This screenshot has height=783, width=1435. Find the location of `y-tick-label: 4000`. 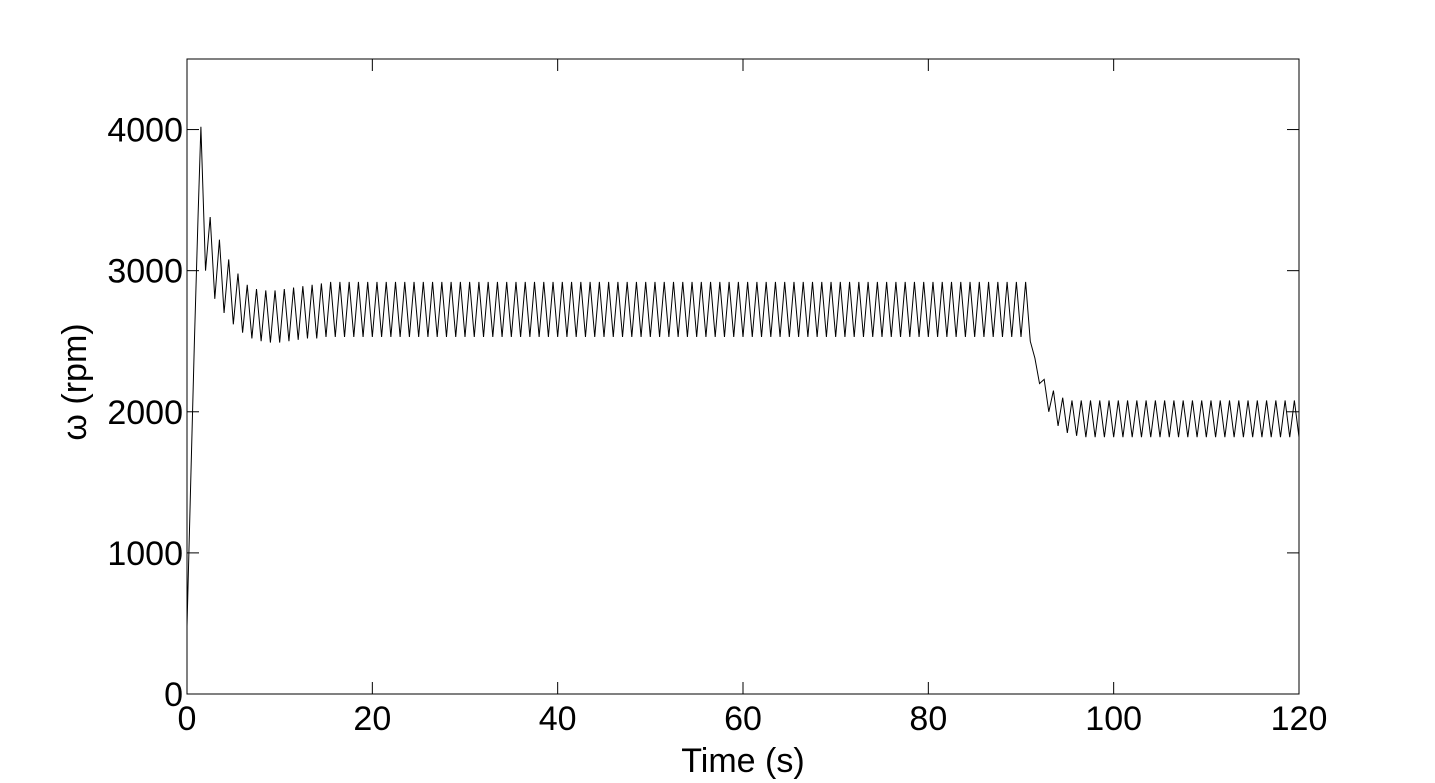

y-tick-label: 4000 is located at coordinates (145, 131).